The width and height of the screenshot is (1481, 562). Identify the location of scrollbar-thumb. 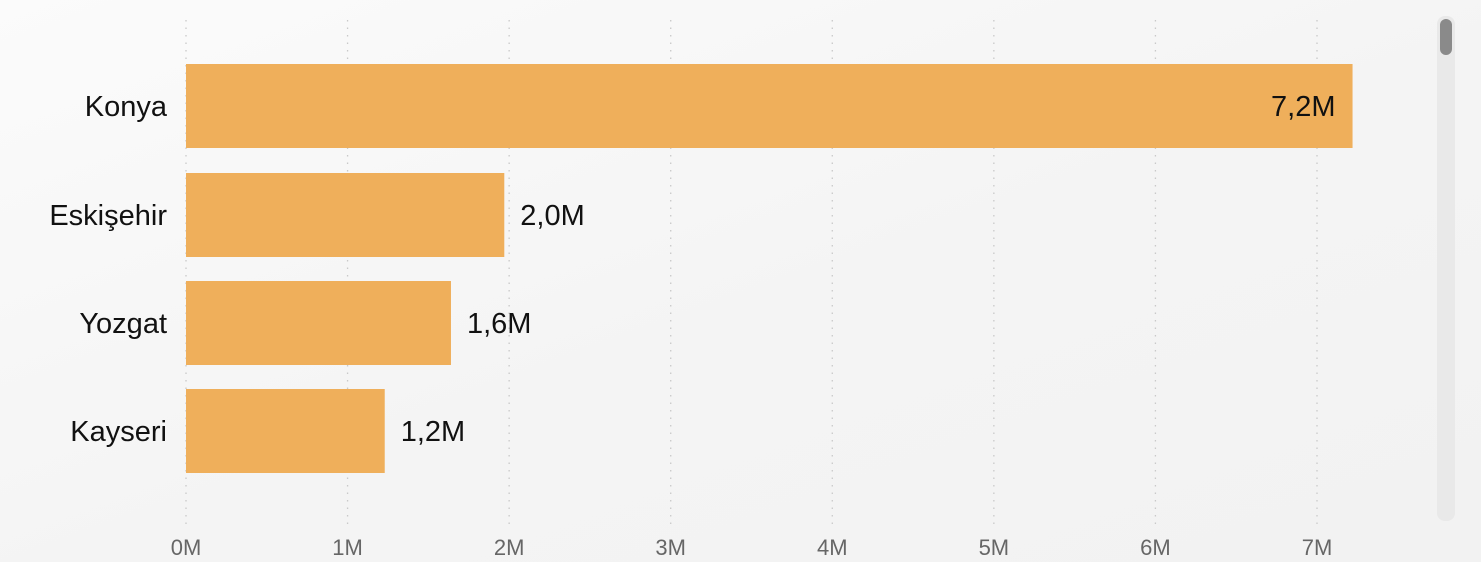
(1446, 37).